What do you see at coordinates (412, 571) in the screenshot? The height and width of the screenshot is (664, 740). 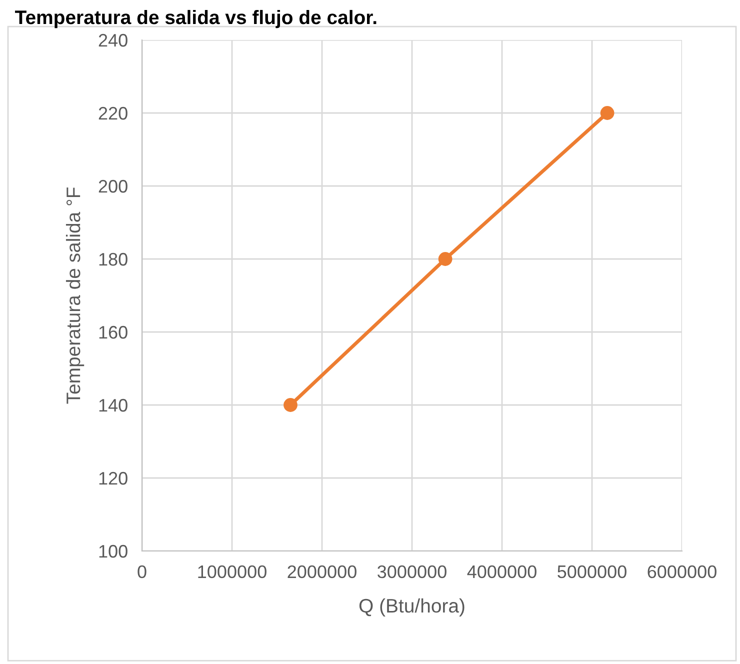 I see `x-tick-label: 3000000` at bounding box center [412, 571].